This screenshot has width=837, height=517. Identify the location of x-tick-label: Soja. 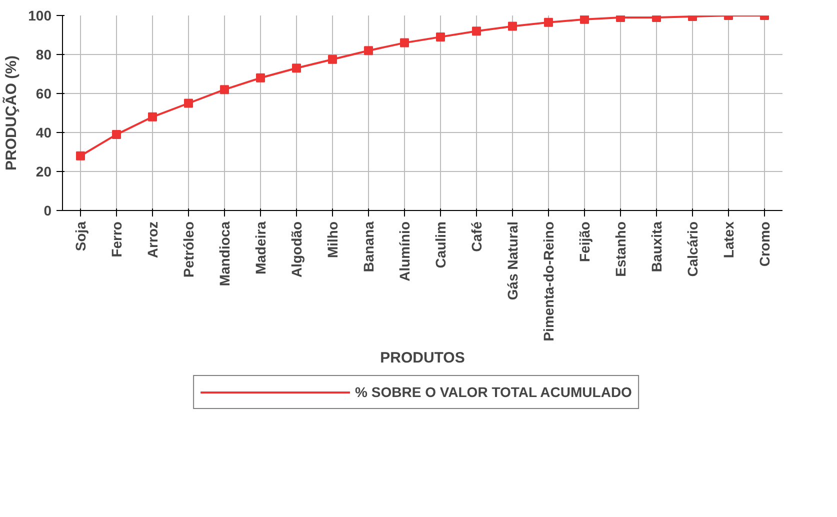
(80, 236).